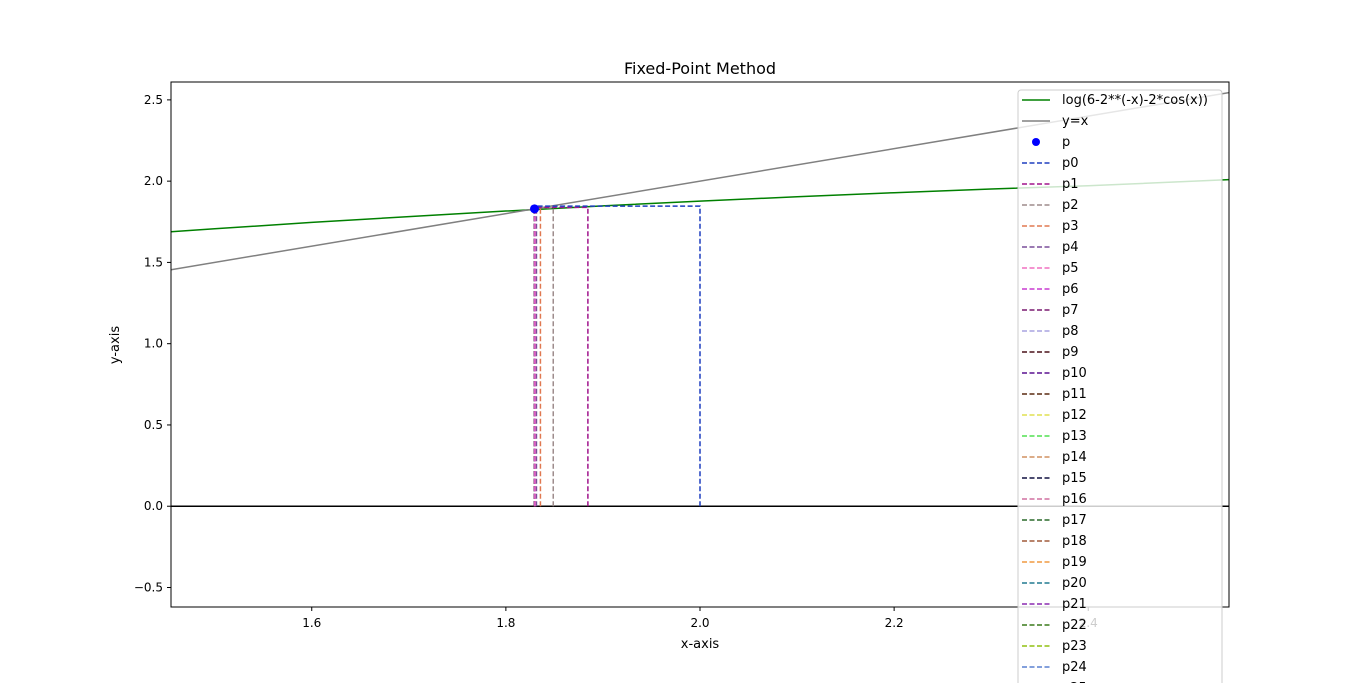 This screenshot has width=1366, height=683. Describe the element at coordinates (1070, 205) in the screenshot. I see `legend-label: p2` at that location.